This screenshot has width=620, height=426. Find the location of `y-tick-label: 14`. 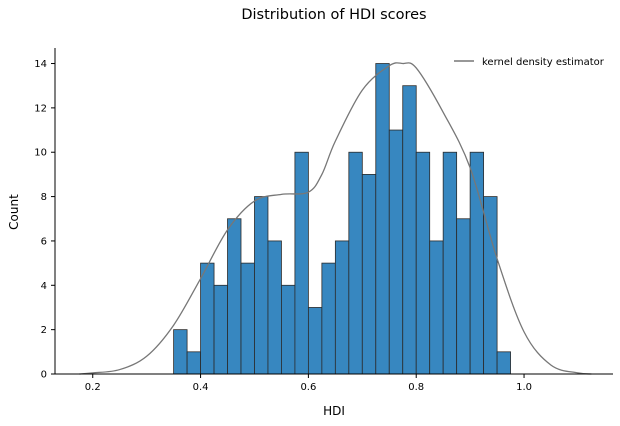

y-tick-label: 14 is located at coordinates (40, 64).